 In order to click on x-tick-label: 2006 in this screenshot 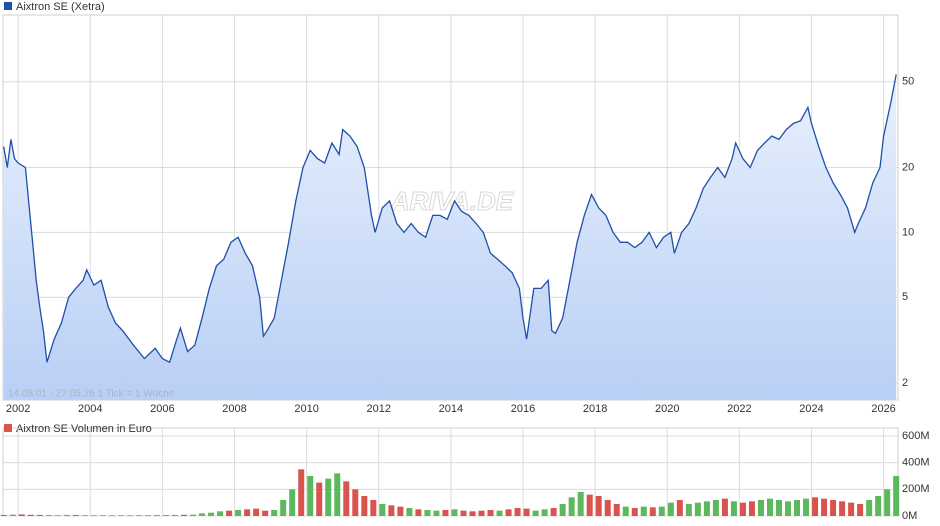, I will do `click(162, 409)`.